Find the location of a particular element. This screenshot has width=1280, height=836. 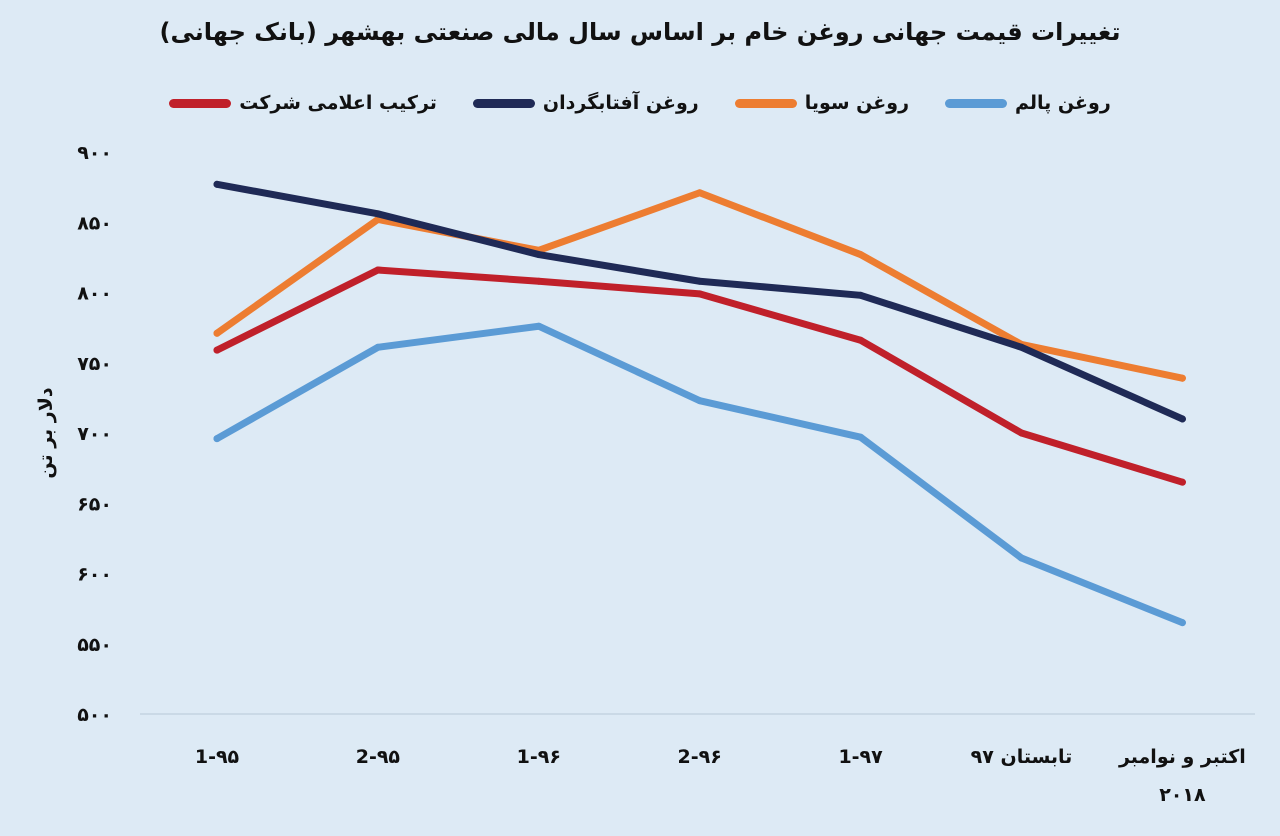

legend-item: روغن پالم is located at coordinates (1028, 103).